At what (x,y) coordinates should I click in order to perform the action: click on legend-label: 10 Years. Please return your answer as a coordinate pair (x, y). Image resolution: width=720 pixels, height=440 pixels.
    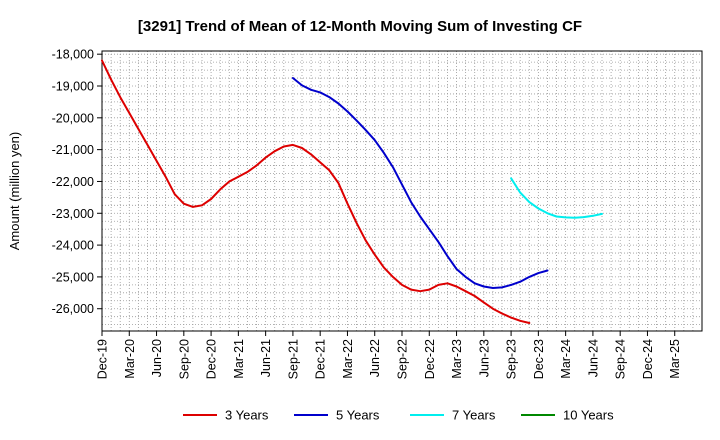
    Looking at the image, I should click on (588, 415).